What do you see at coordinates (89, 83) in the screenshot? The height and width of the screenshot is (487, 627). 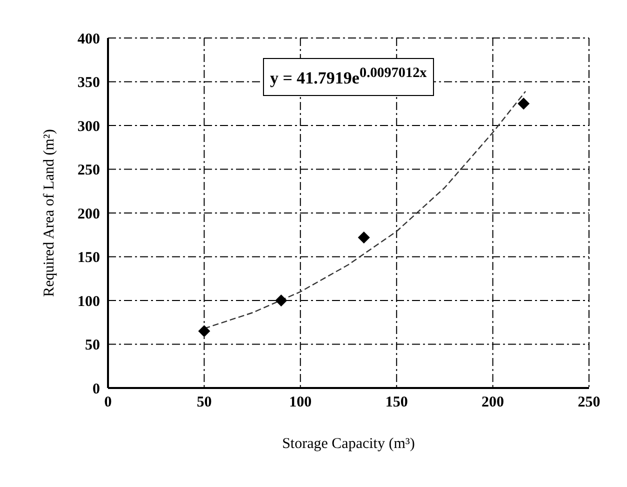 I see `y-tick-label: 350` at bounding box center [89, 83].